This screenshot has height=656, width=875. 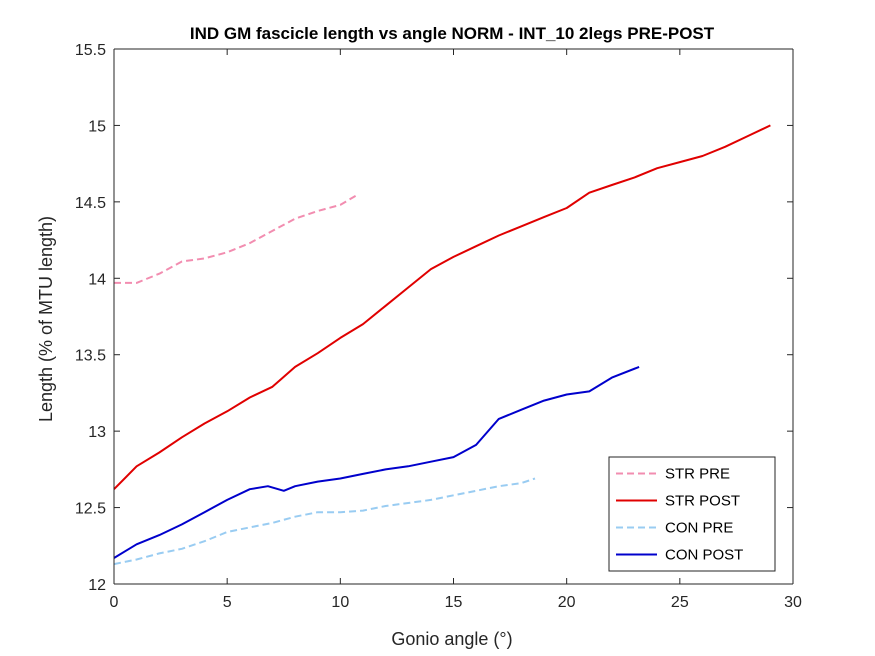 I want to click on y-tick-label: 15, so click(x=97, y=126).